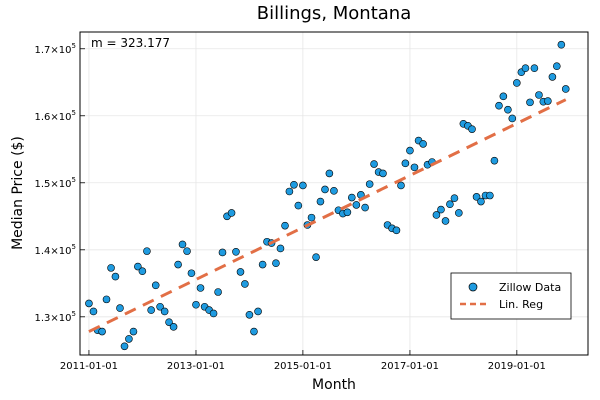 The width and height of the screenshot is (600, 400). I want to click on x-tick-label: 2019-01-01, so click(517, 366).